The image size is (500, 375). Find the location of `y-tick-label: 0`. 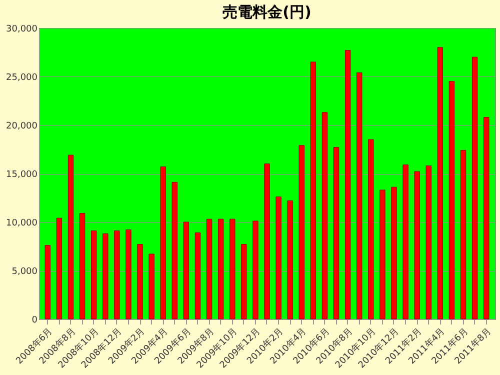

y-tick-label: 0 is located at coordinates (35, 321).